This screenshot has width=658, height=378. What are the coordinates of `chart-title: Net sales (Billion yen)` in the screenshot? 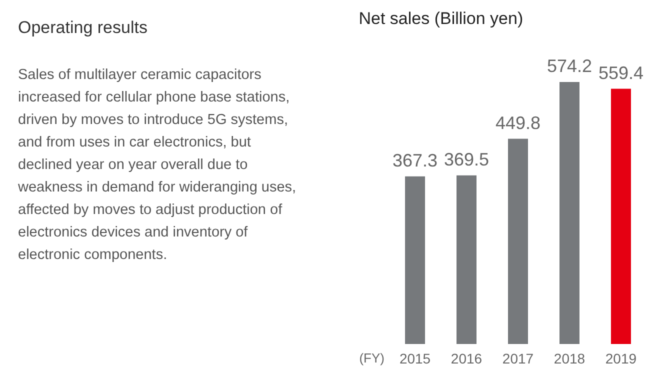 It's located at (441, 18).